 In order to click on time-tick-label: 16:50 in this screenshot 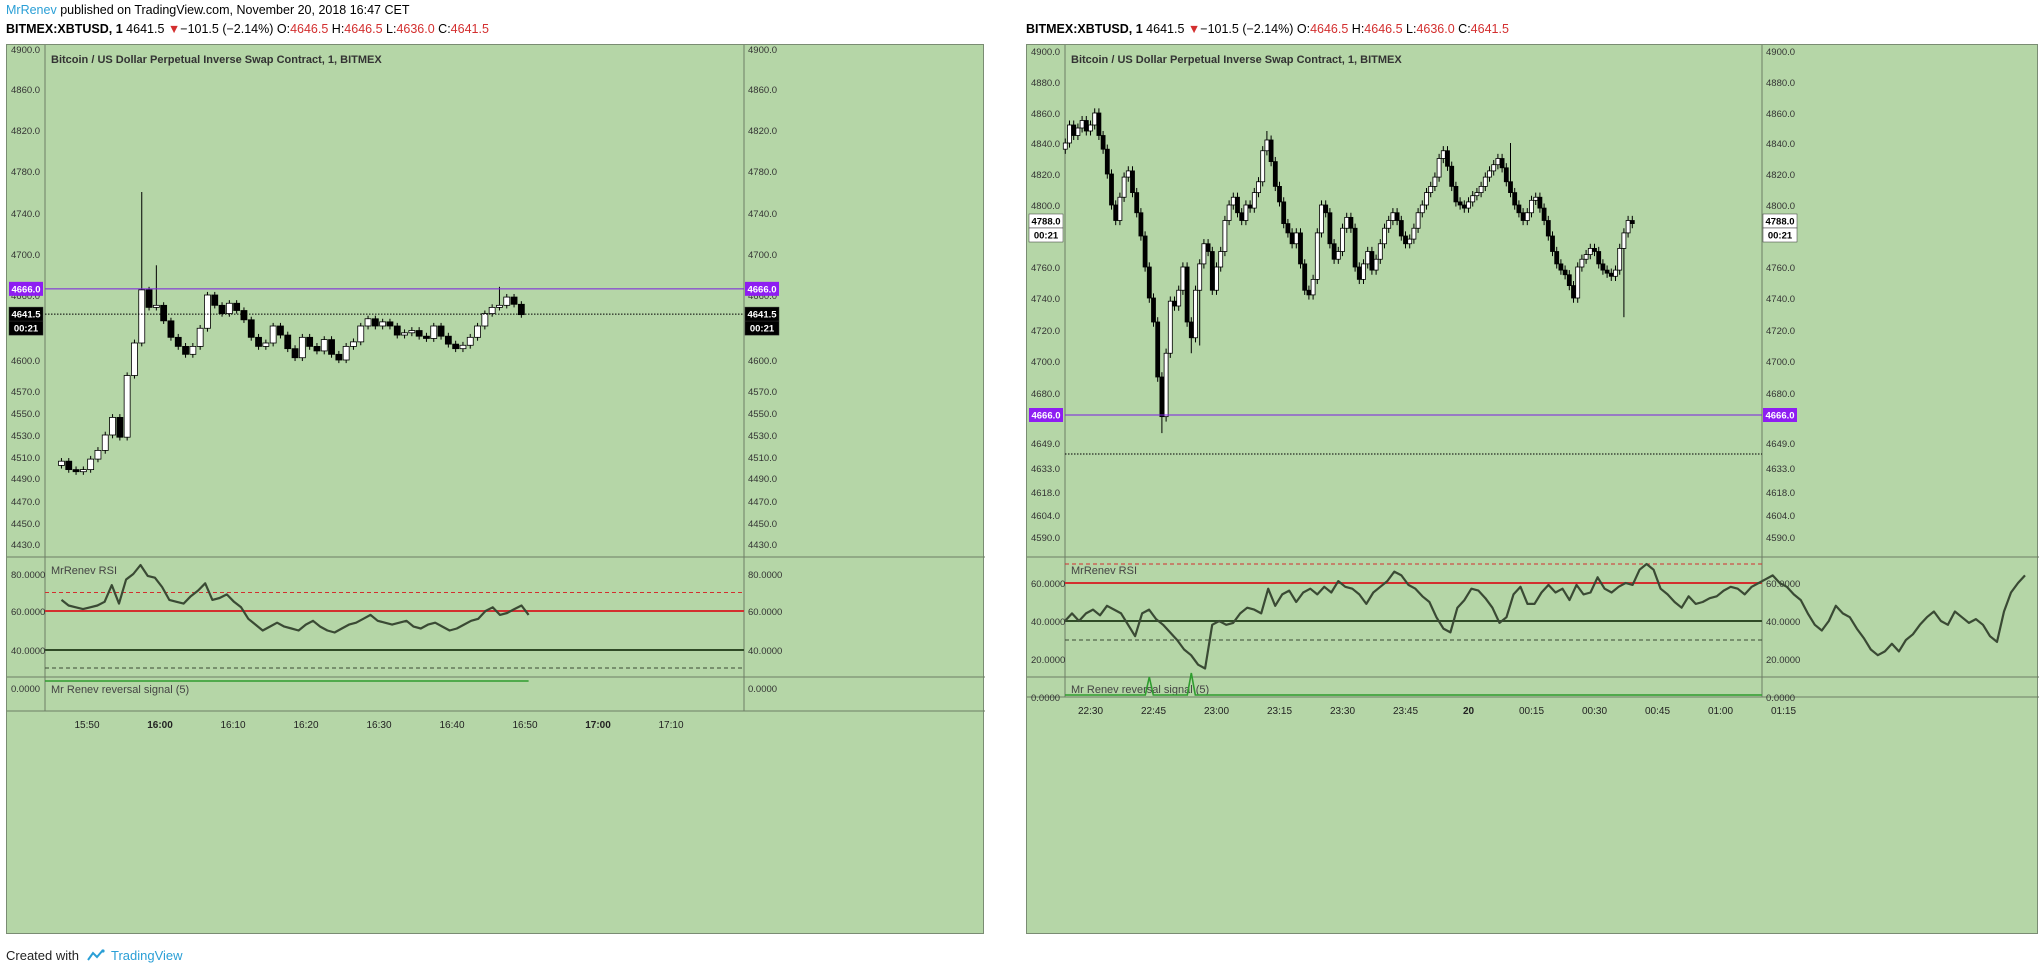, I will do `click(524, 725)`.